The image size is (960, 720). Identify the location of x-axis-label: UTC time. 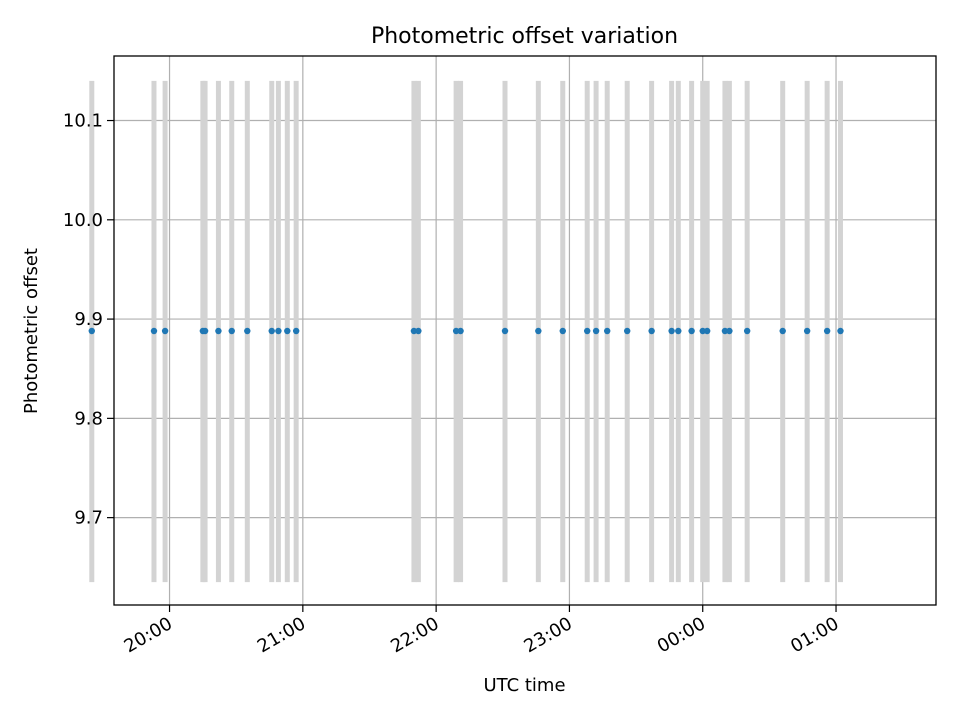
(524, 685).